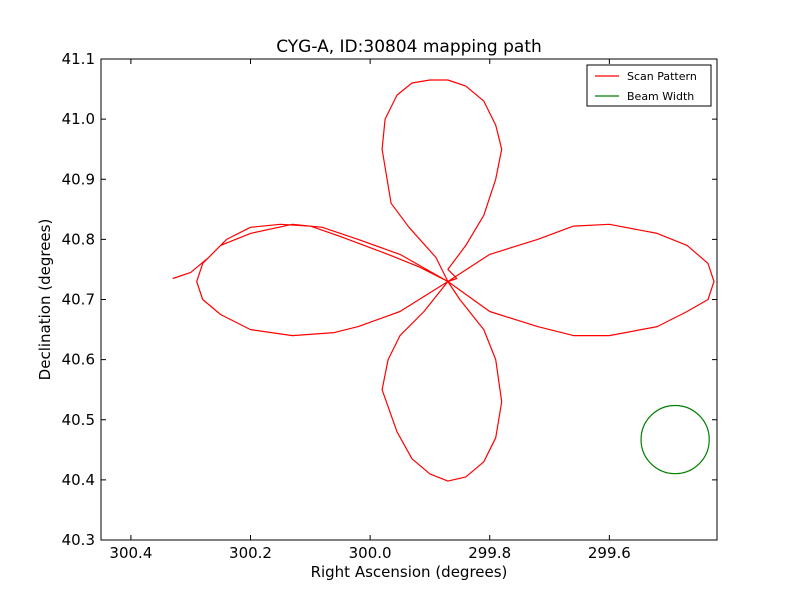  I want to click on x-tick-label: 300.4, so click(130, 553).